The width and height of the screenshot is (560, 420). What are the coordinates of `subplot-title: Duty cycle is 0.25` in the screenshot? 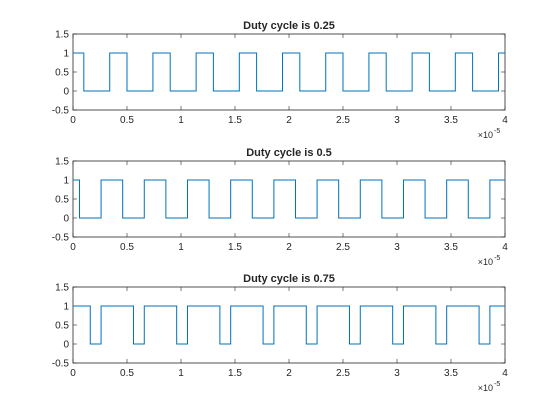 It's located at (289, 26).